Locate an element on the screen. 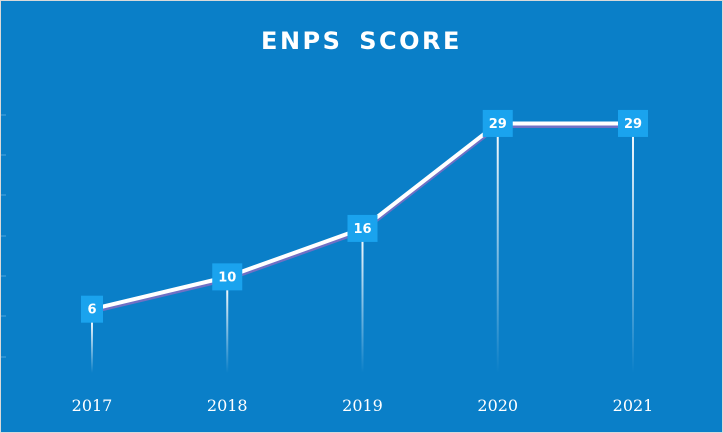  x-tick-label: 2021 is located at coordinates (633, 405).